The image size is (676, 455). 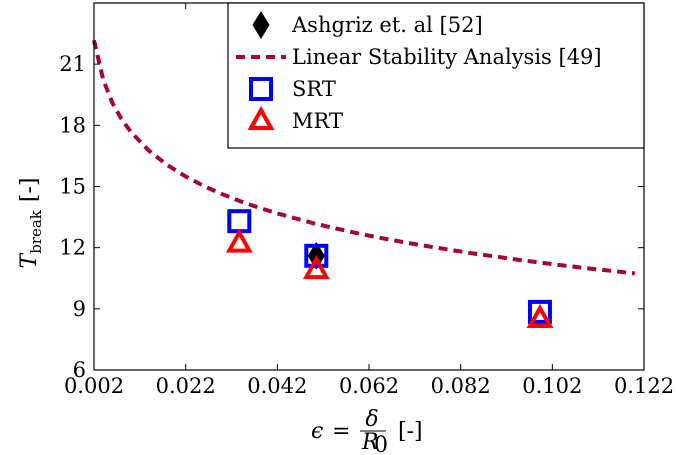 I want to click on y-tick-label: 12, so click(x=72, y=248).